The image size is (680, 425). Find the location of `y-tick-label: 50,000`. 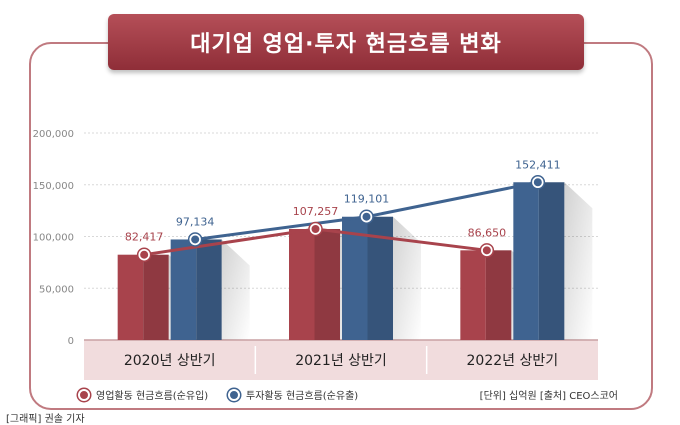

y-tick-label: 50,000 is located at coordinates (56, 289).